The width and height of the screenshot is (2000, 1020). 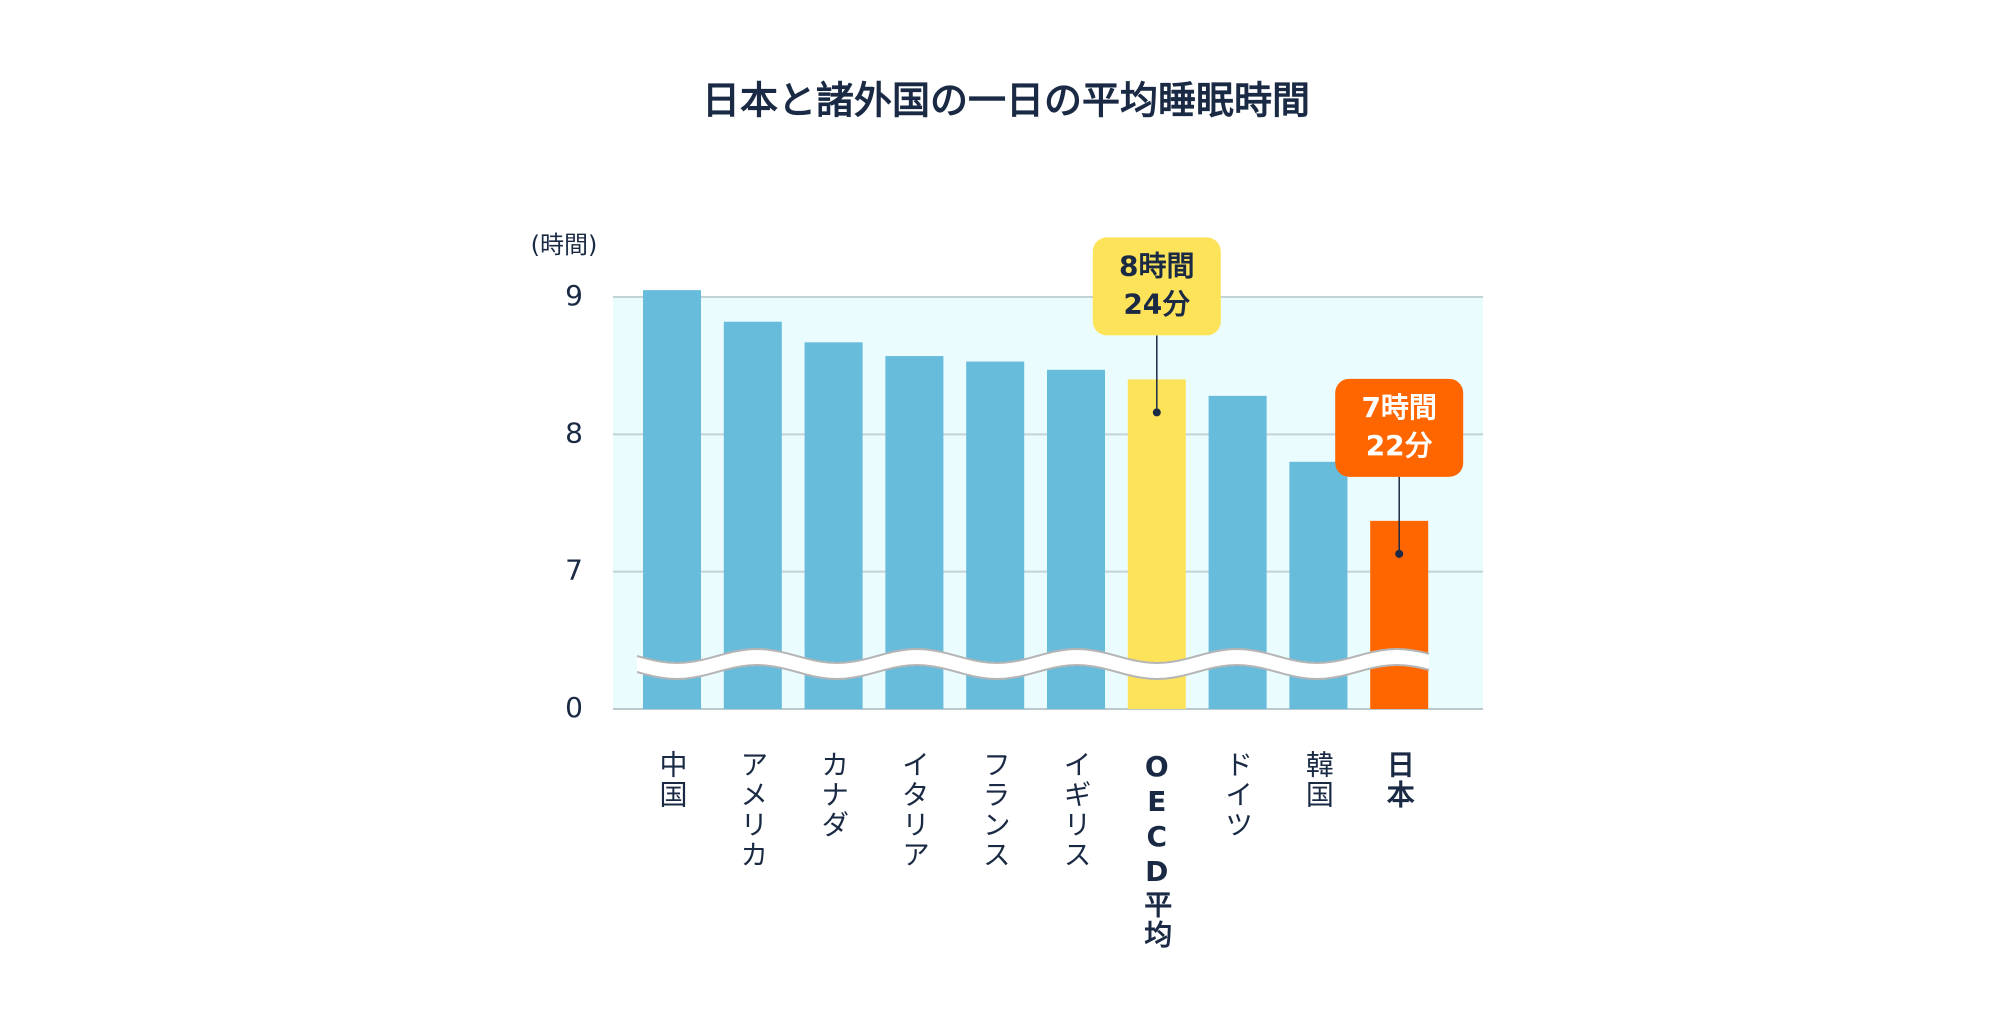 What do you see at coordinates (574, 295) in the screenshot?
I see `y-tick-label: 9` at bounding box center [574, 295].